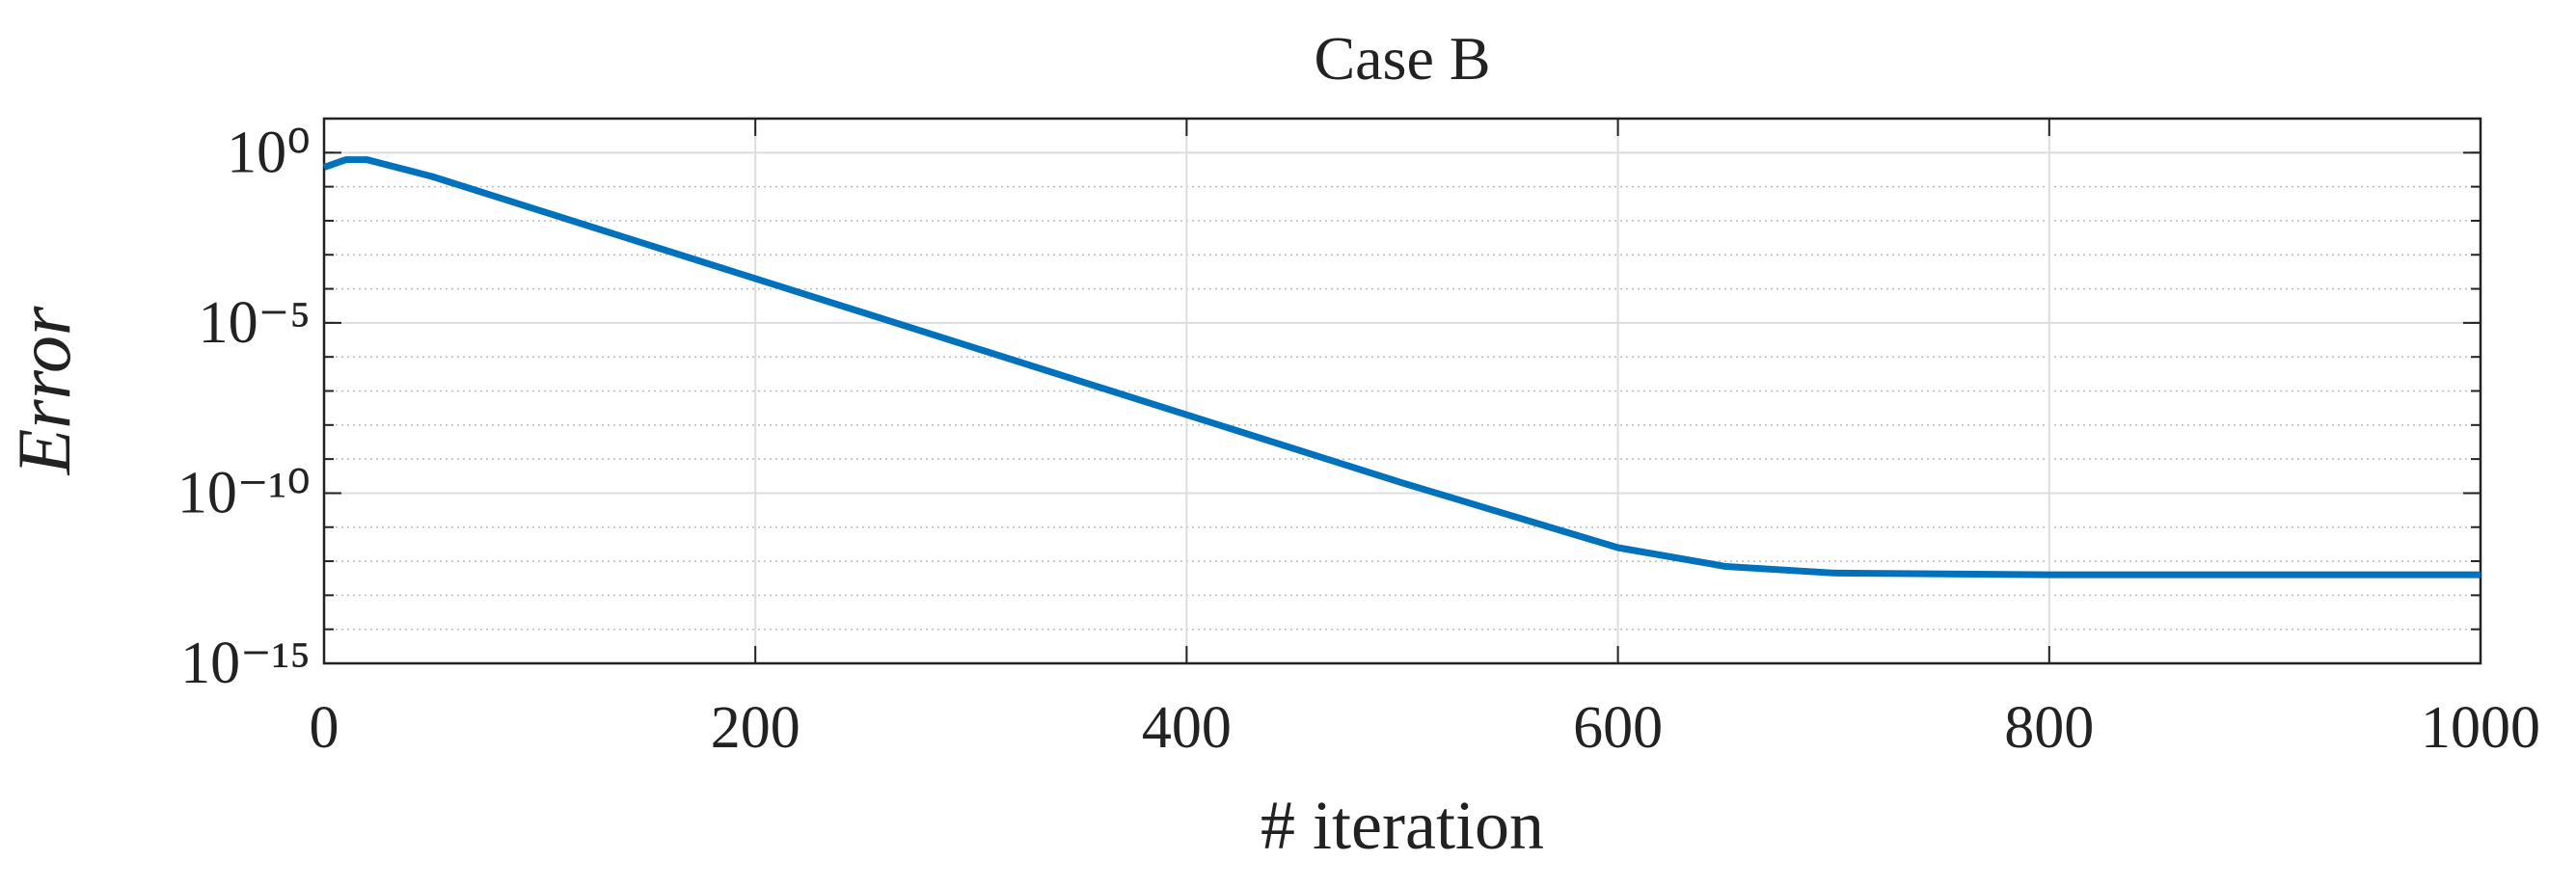 The image size is (2576, 888). What do you see at coordinates (2049, 728) in the screenshot?
I see `x-tick-label: 800` at bounding box center [2049, 728].